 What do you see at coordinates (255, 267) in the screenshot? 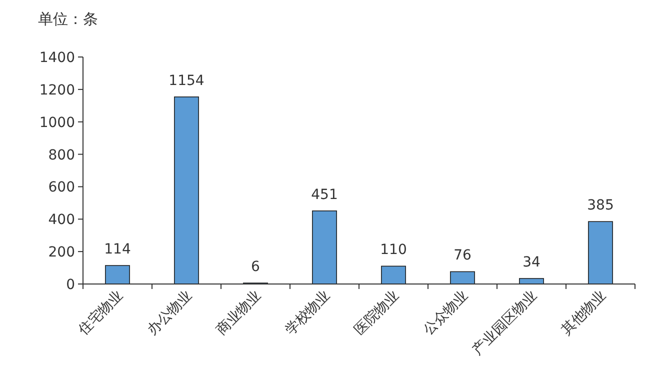
I see `data-label: 6` at bounding box center [255, 267].